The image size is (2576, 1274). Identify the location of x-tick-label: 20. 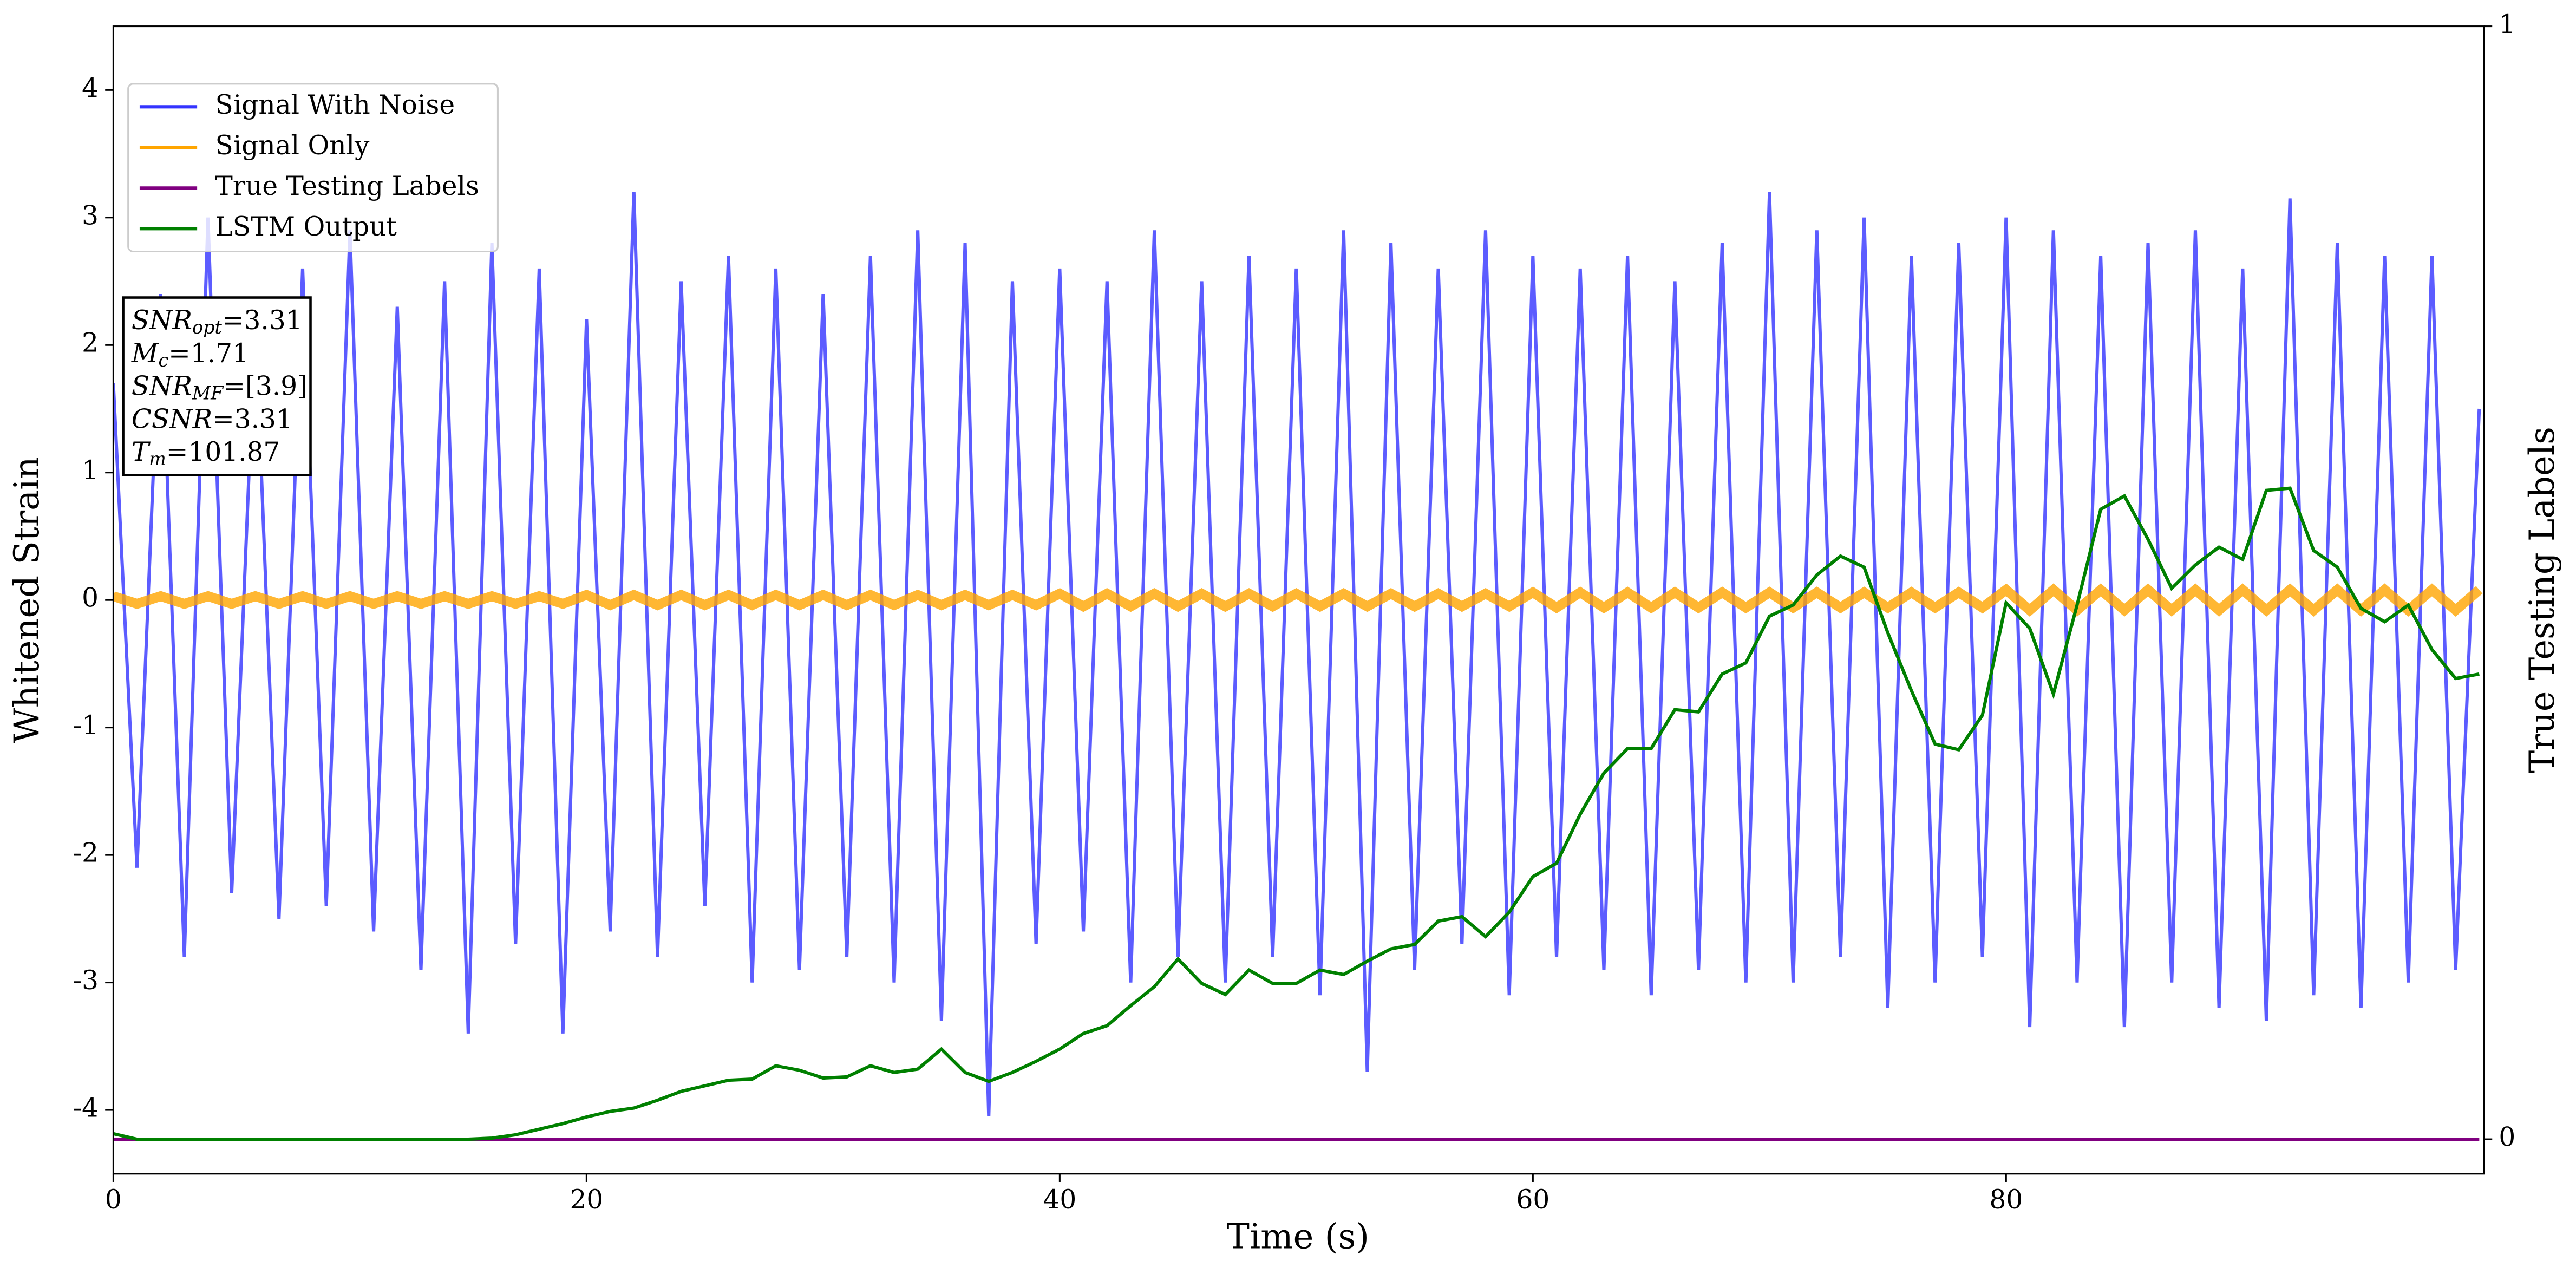
(586, 1200).